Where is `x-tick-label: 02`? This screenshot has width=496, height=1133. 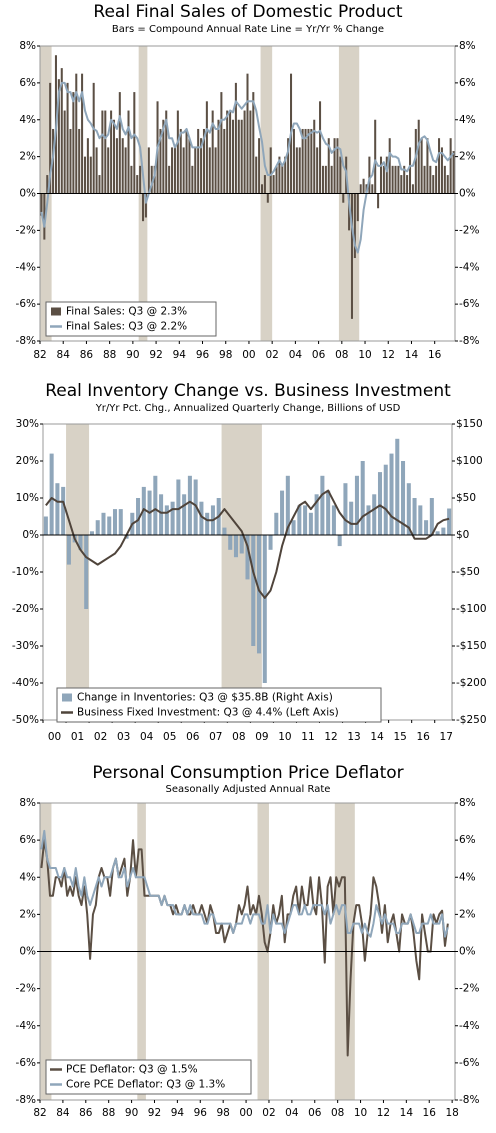
x-tick-label: 02 is located at coordinates (100, 737).